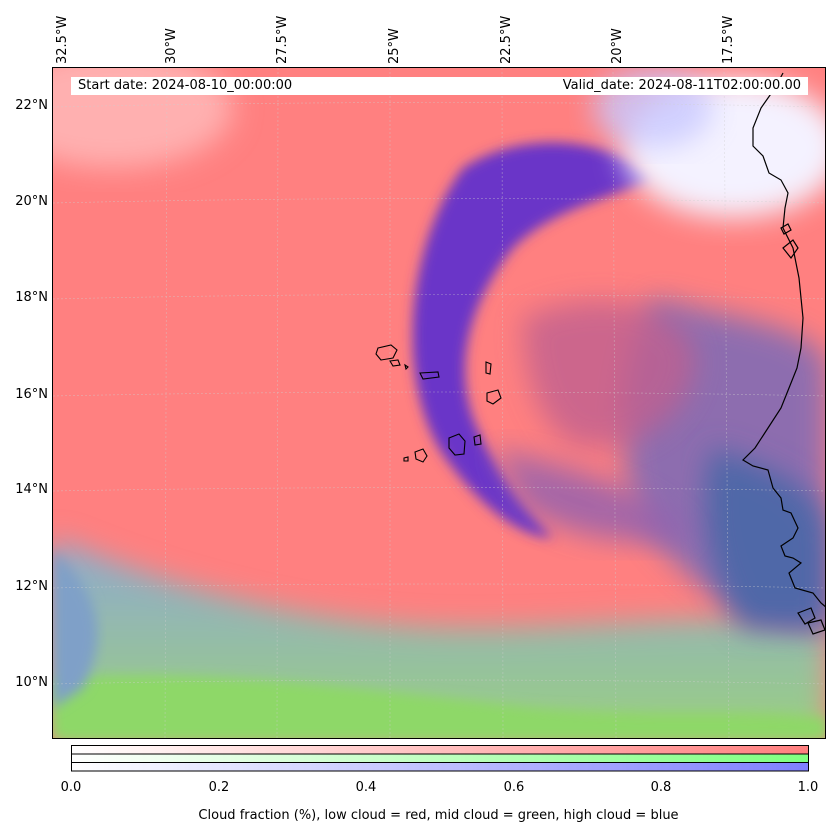  I want to click on colorbar-green, so click(440, 758).